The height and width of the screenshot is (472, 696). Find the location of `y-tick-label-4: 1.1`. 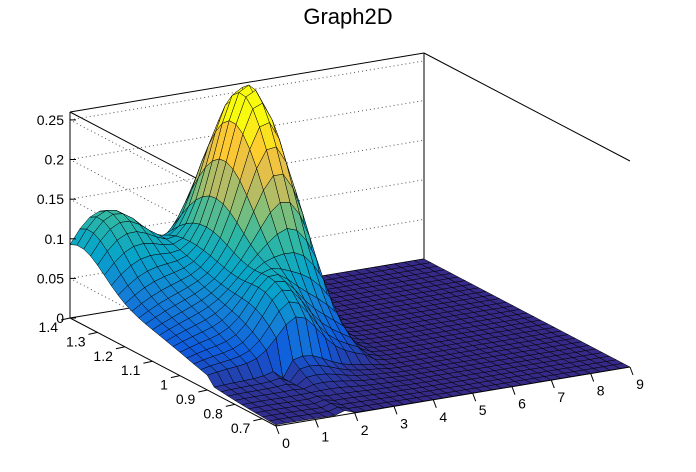

y-tick-label-4: 1.1 is located at coordinates (131, 370).